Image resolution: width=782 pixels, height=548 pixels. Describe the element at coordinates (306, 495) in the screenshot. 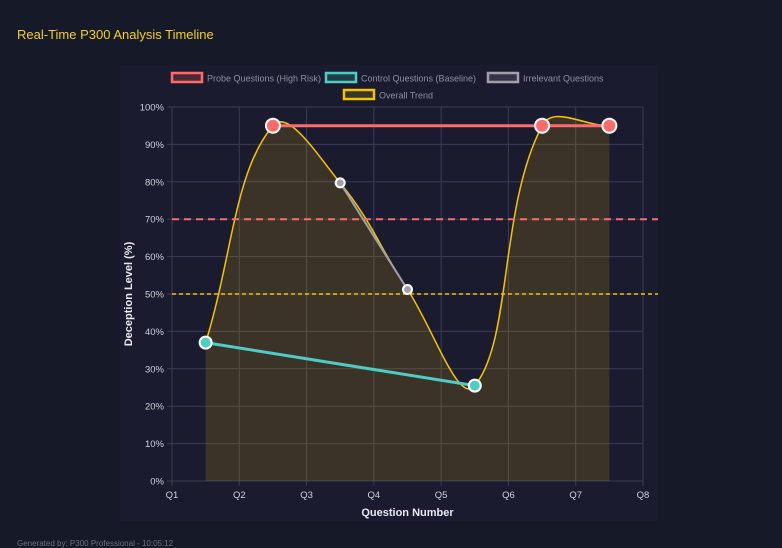

I see `x-tick-label: Q3` at that location.